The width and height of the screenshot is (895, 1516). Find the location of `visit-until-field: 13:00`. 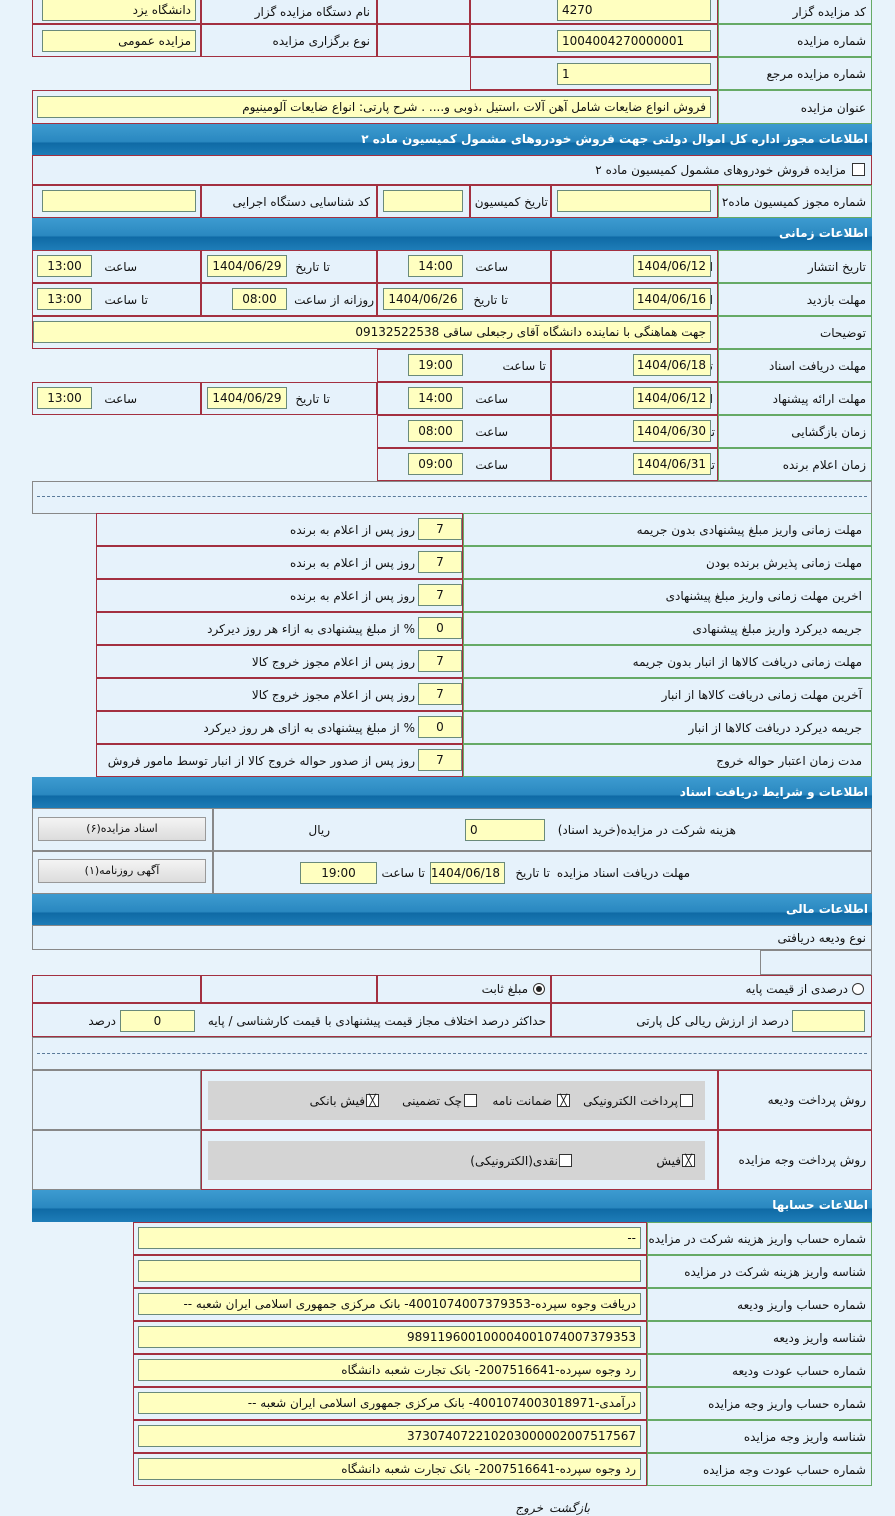

visit-until-field: 13:00 is located at coordinates (64, 299).